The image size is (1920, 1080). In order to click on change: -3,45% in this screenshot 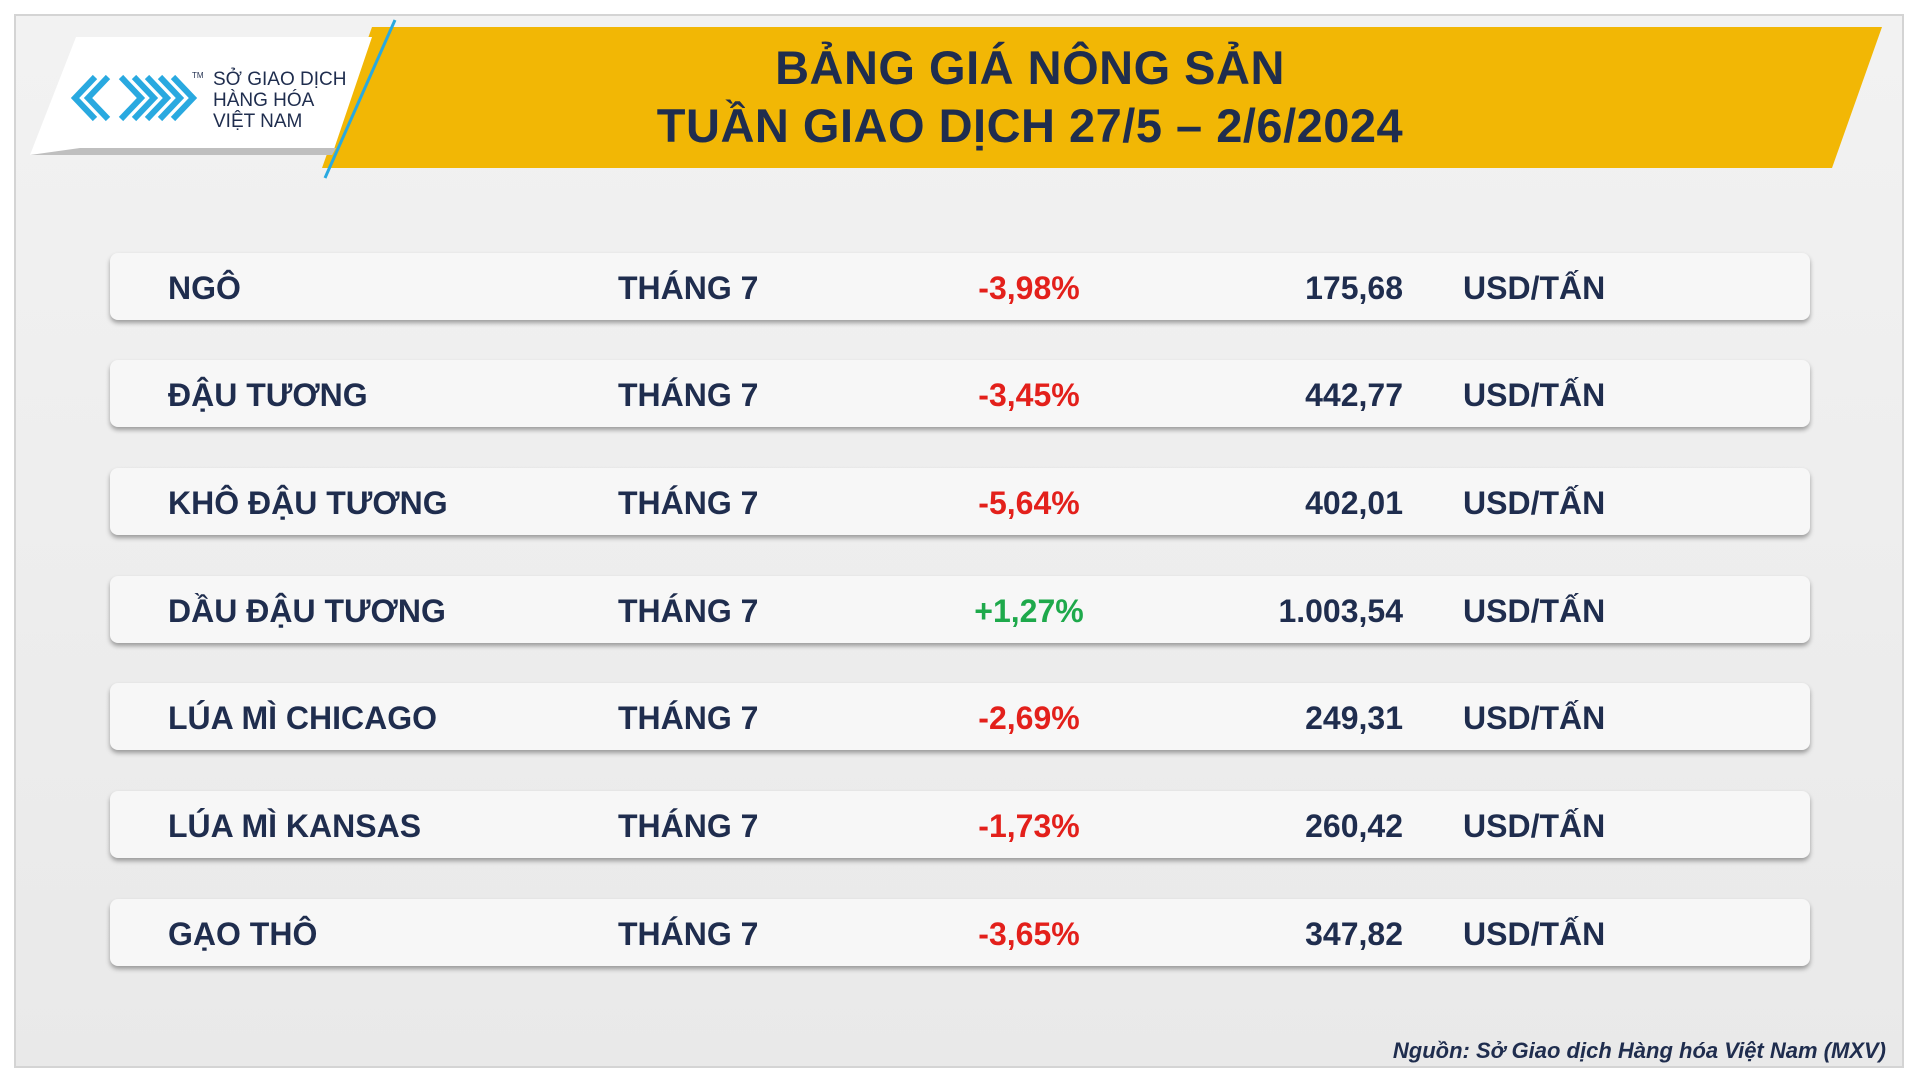, I will do `click(1029, 395)`.